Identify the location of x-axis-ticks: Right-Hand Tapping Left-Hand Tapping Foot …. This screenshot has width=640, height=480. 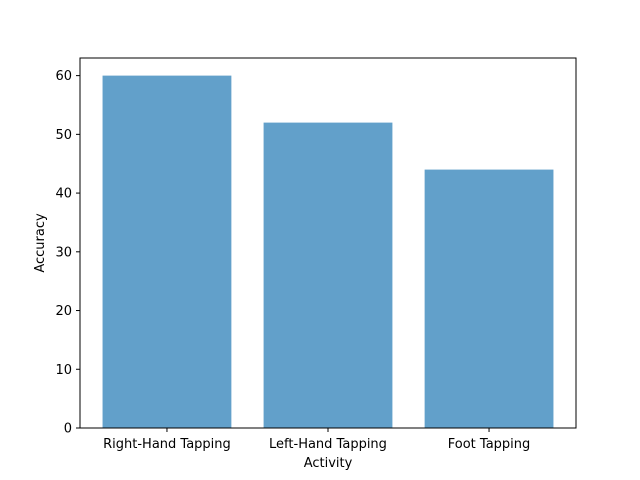
(316, 440).